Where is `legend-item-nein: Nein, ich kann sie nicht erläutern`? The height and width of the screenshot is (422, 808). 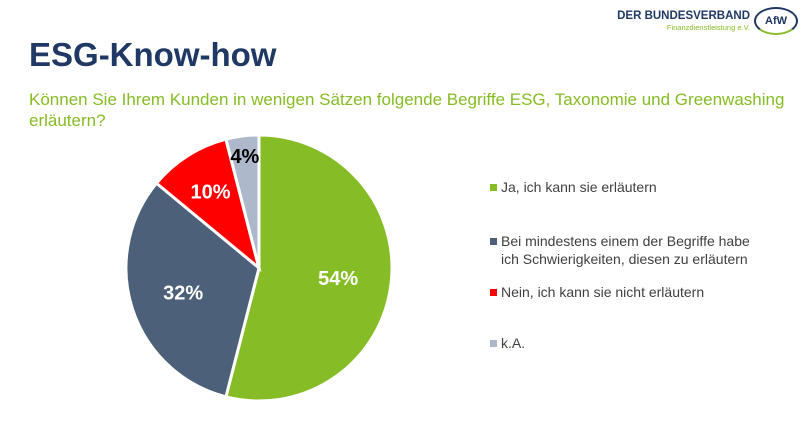
legend-item-nein: Nein, ich kann sie nicht erläutern is located at coordinates (597, 292).